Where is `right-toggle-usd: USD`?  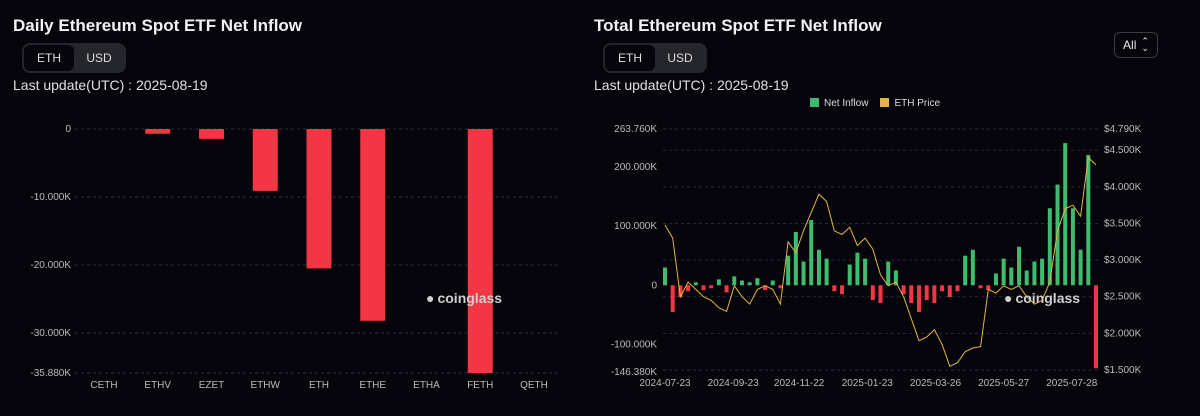 right-toggle-usd: USD is located at coordinates (680, 58).